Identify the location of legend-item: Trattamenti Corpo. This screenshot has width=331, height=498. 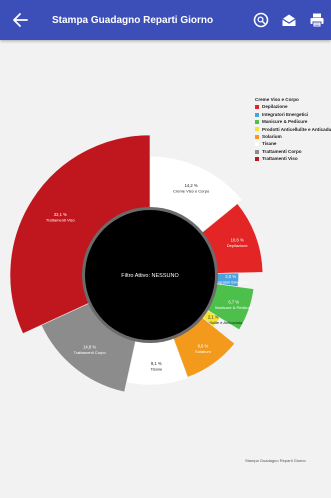
(293, 151).